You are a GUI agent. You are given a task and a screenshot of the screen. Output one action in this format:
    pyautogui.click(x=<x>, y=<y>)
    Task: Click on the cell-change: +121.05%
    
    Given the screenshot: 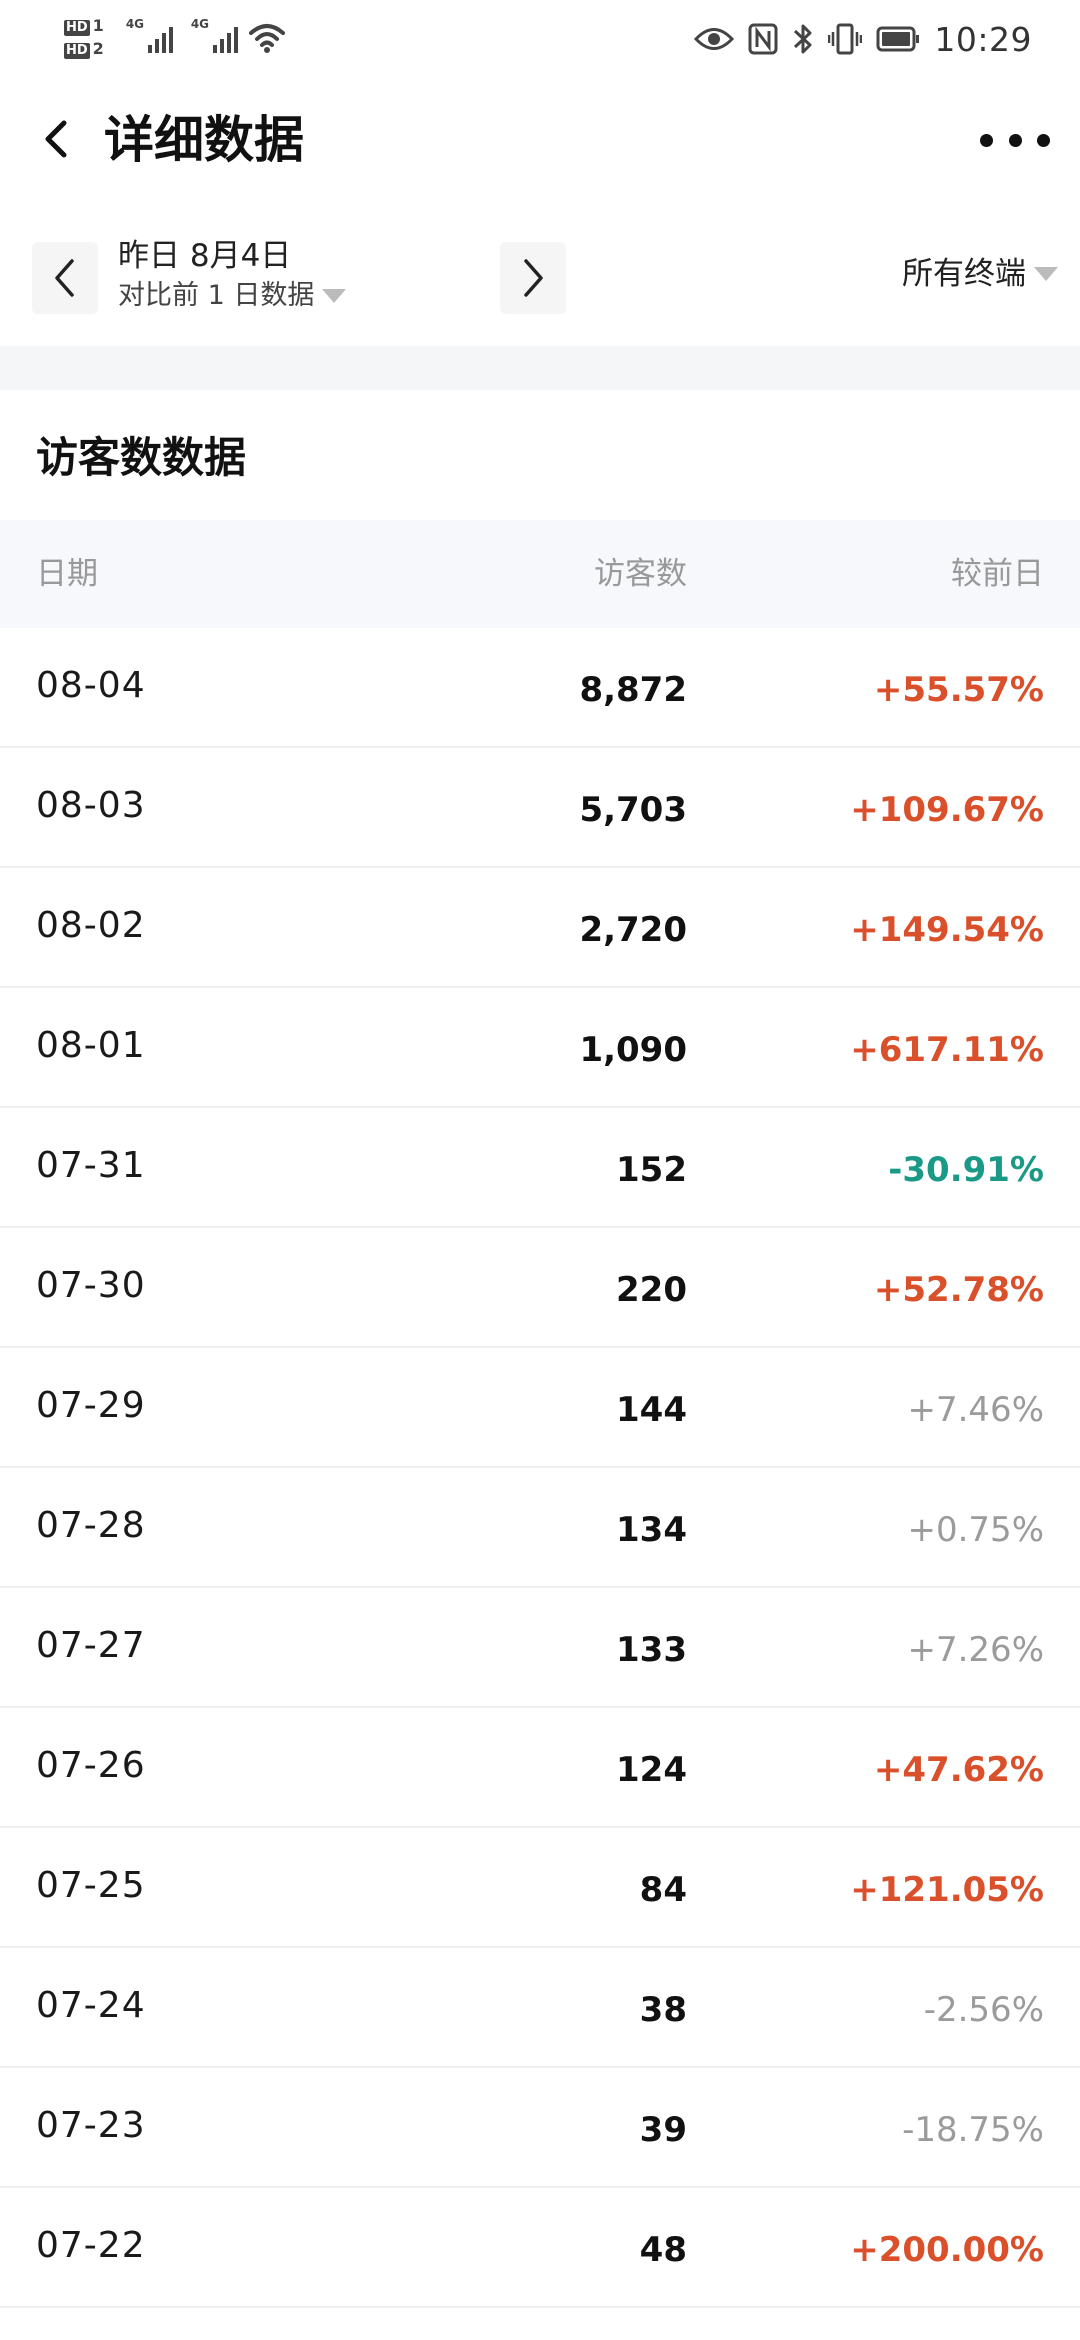 What is the action you would take?
    pyautogui.click(x=947, y=1890)
    